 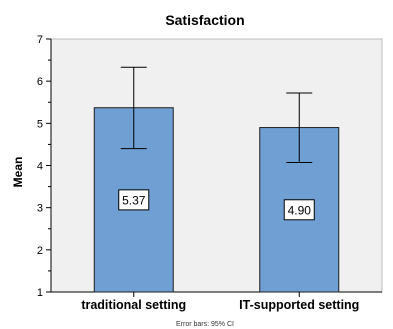 What do you see at coordinates (40, 251) in the screenshot?
I see `y-tick-label: 2` at bounding box center [40, 251].